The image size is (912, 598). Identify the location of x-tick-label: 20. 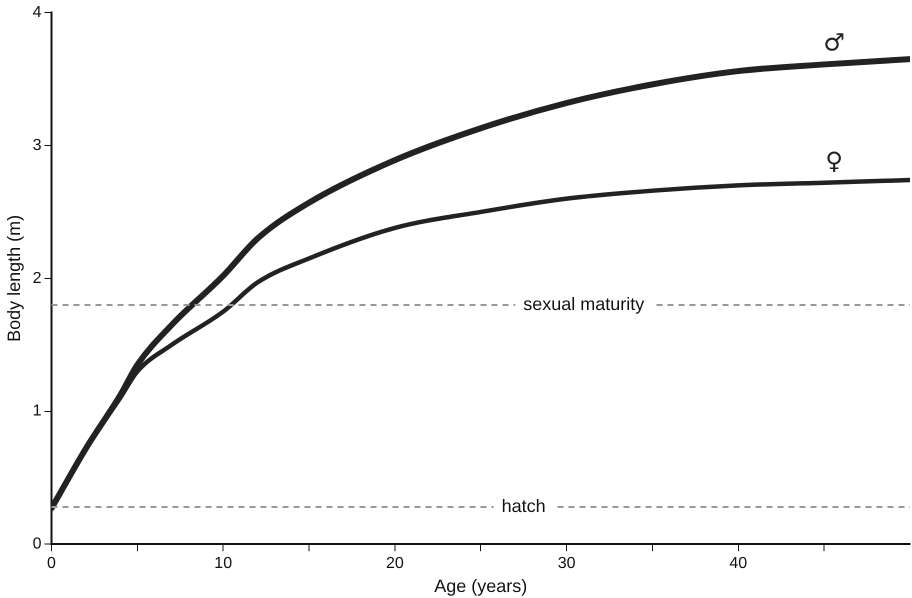
(395, 563).